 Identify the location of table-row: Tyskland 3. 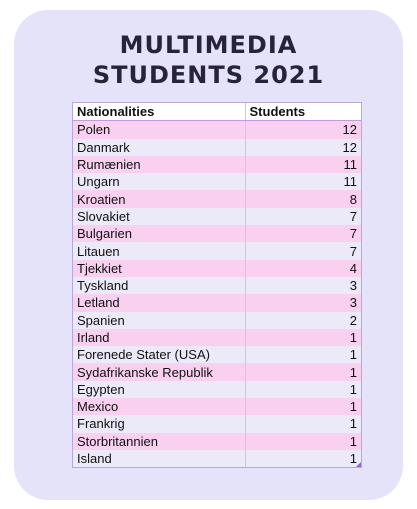
(217, 285).